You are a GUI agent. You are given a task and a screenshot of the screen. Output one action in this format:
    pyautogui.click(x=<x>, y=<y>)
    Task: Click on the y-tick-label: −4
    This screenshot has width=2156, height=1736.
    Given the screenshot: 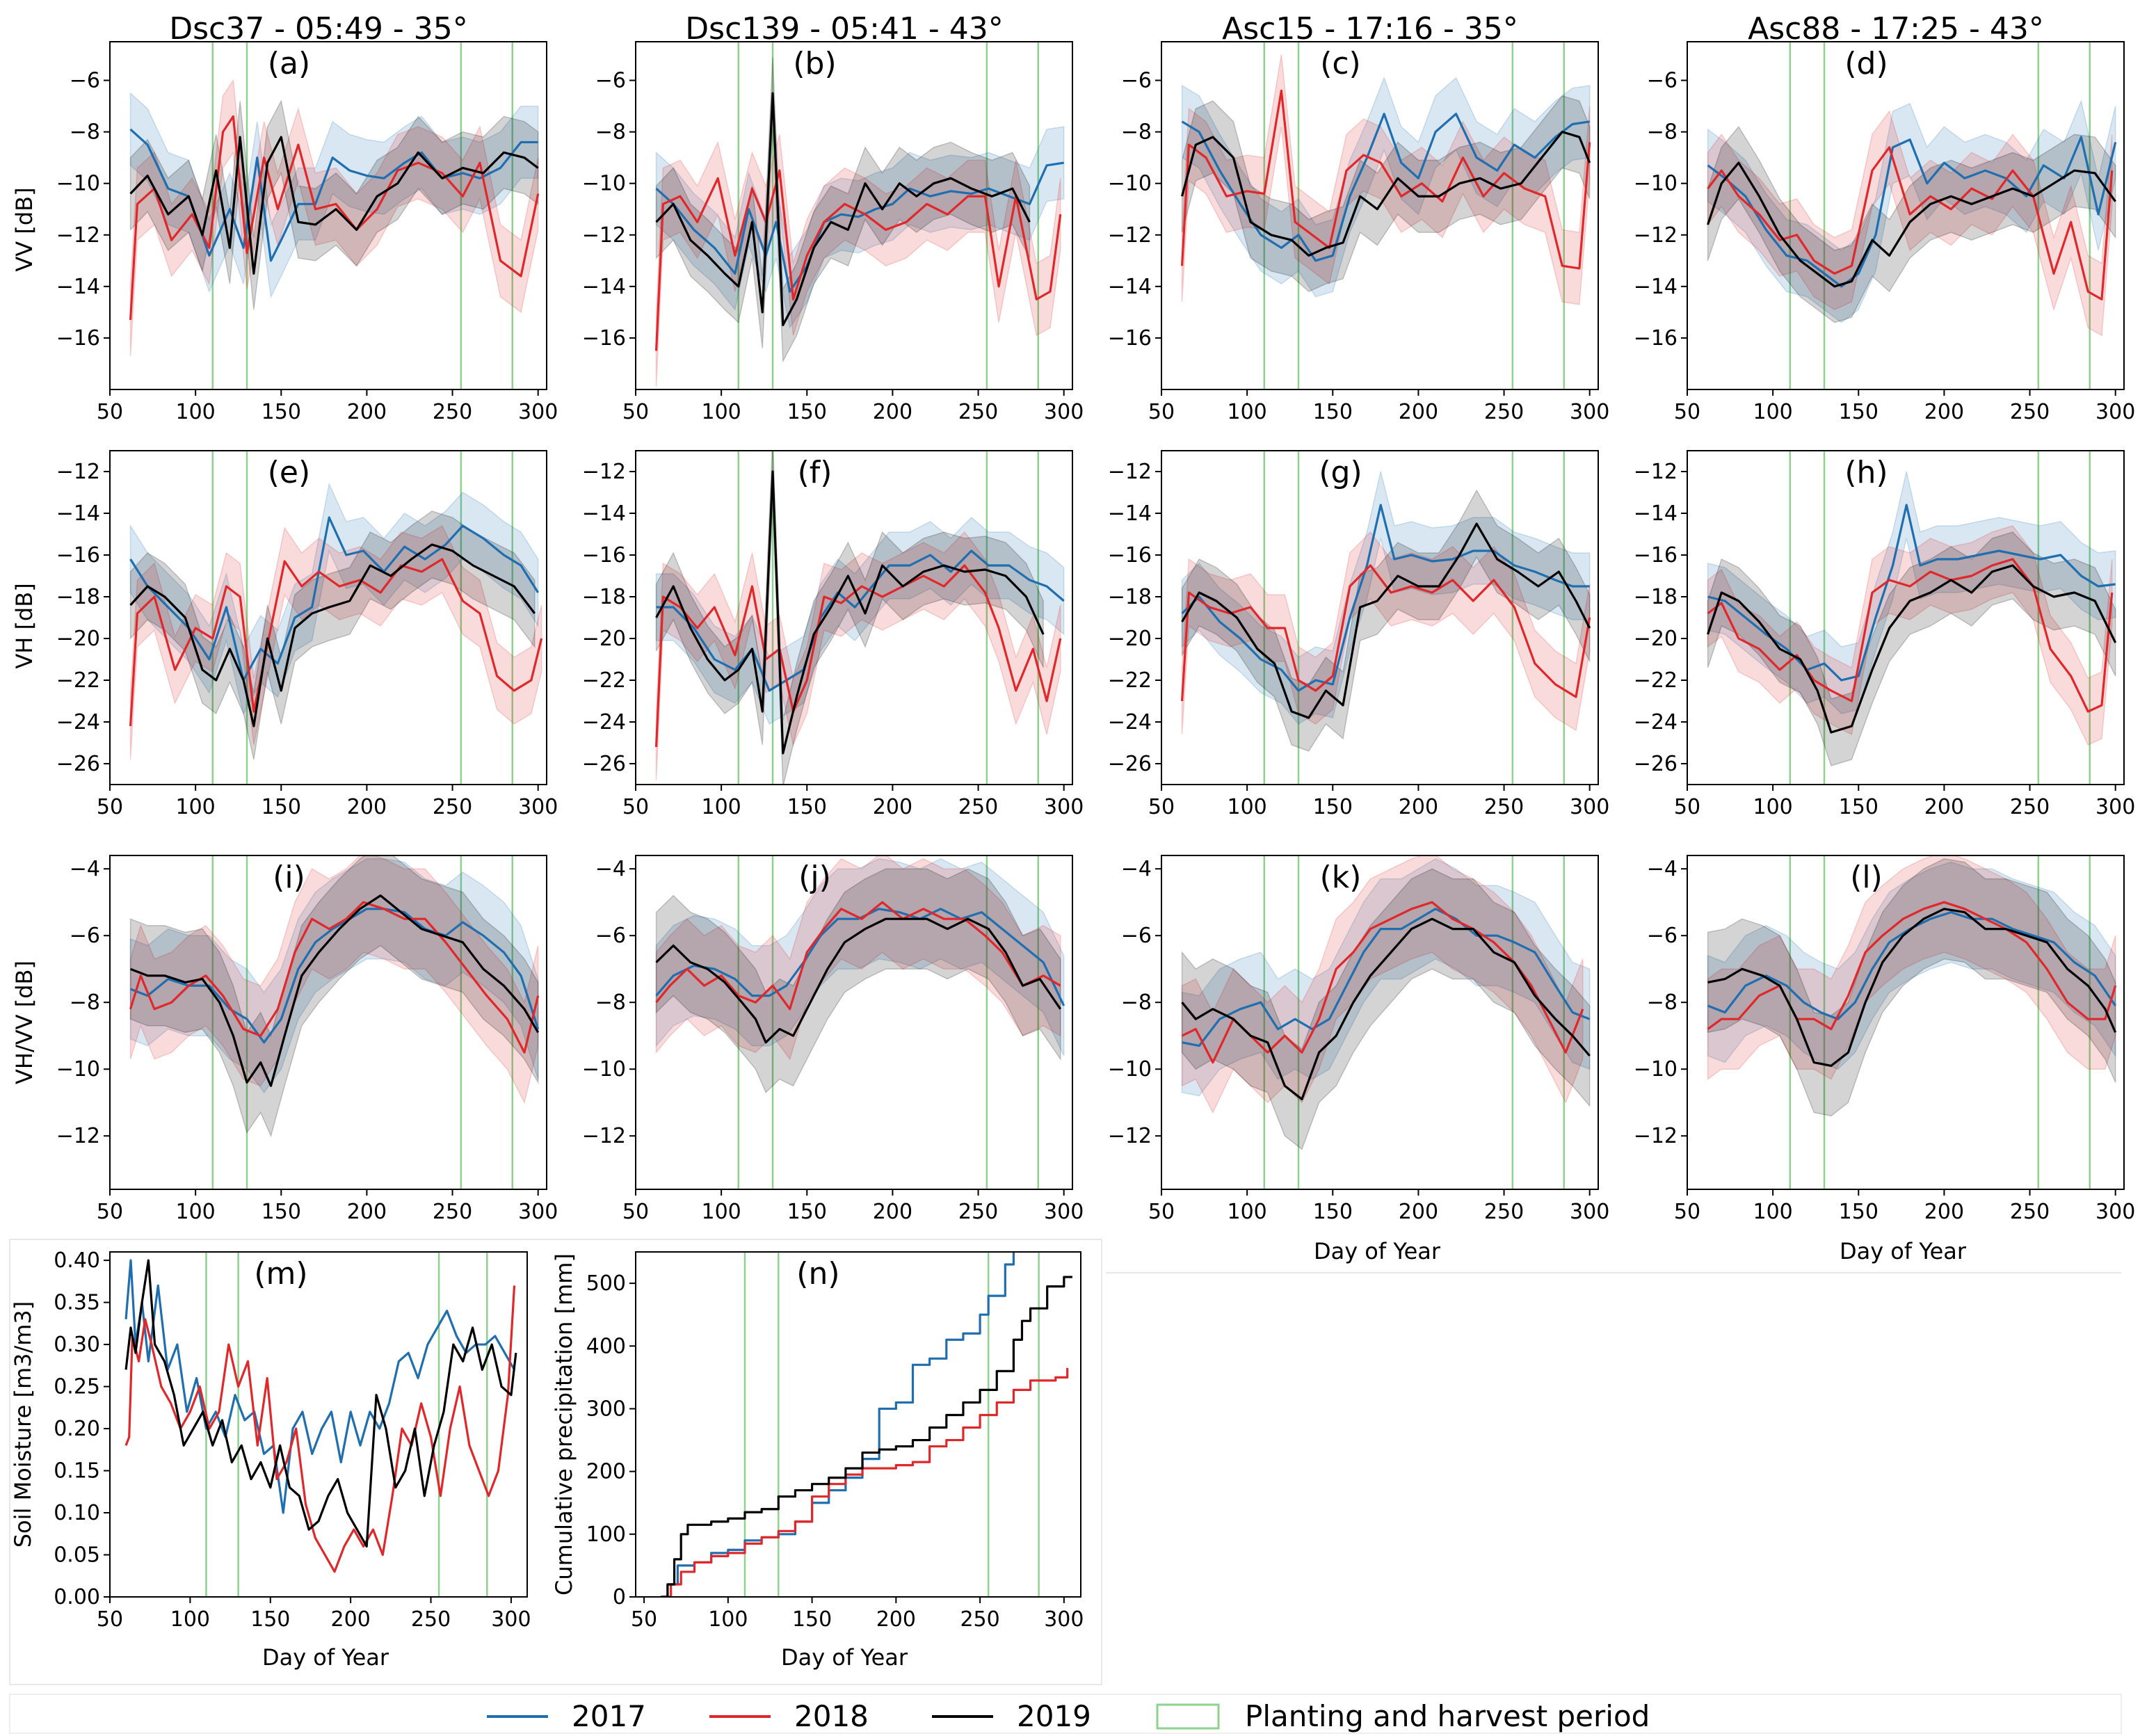 What is the action you would take?
    pyautogui.click(x=1662, y=869)
    